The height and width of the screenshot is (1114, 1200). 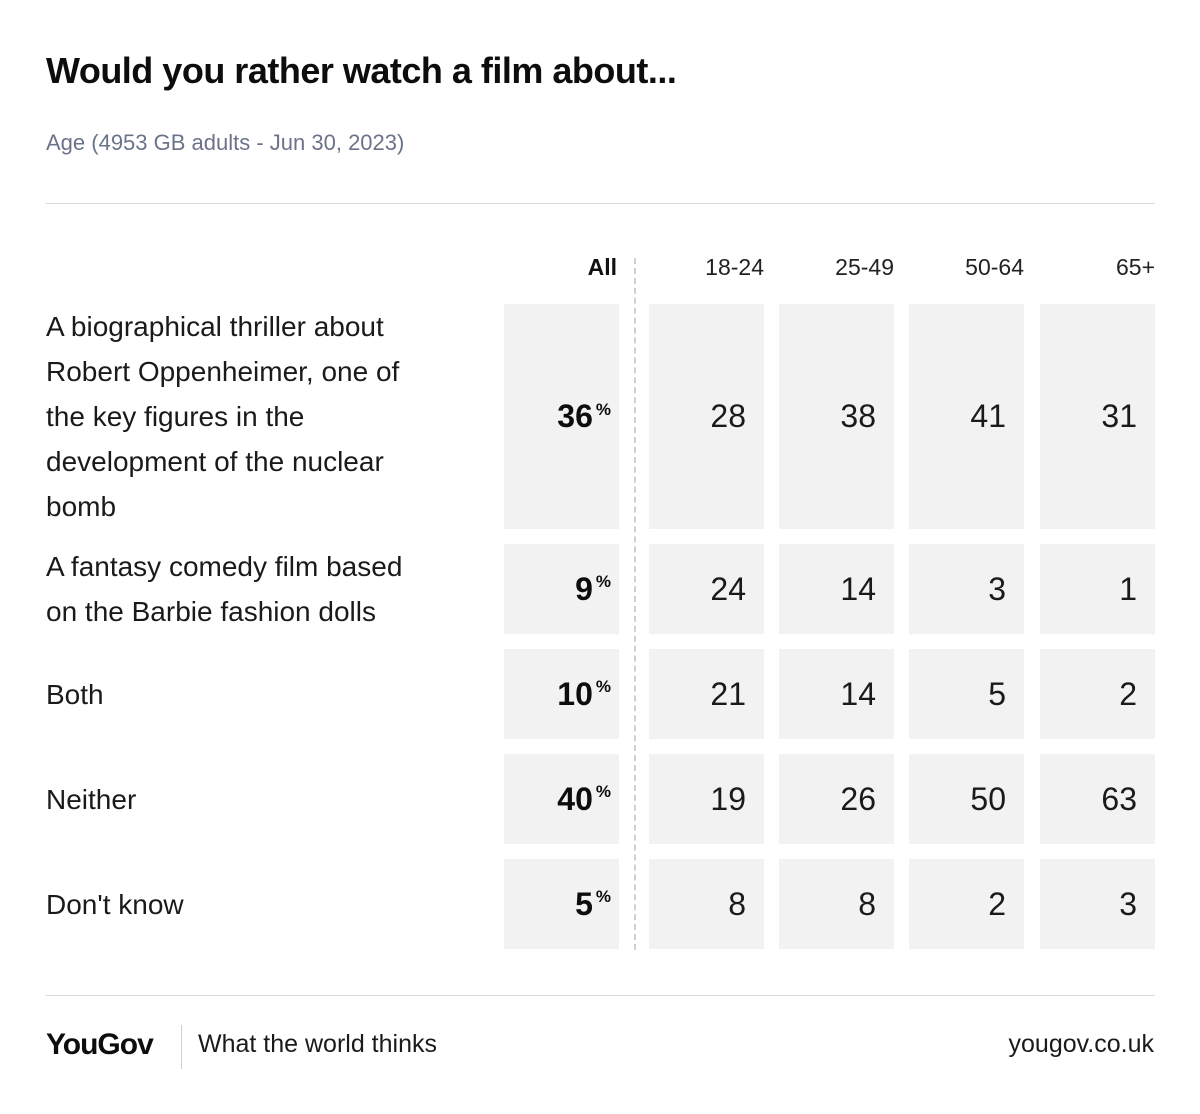 I want to click on yougov-logo: YouGov, so click(x=100, y=1044).